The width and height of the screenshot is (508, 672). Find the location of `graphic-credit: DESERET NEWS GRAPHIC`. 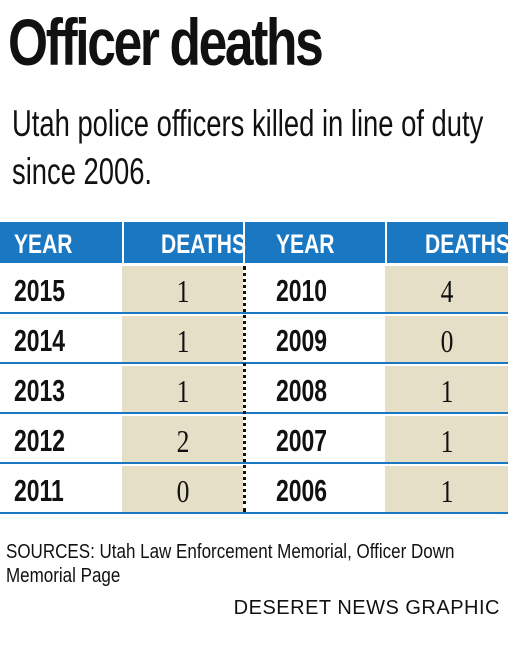

graphic-credit: DESERET NEWS GRAPHIC is located at coordinates (366, 608).